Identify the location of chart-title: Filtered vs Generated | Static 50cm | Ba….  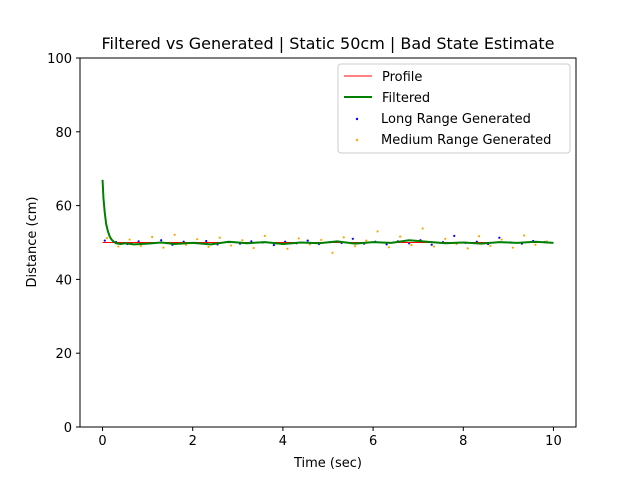
(328, 43).